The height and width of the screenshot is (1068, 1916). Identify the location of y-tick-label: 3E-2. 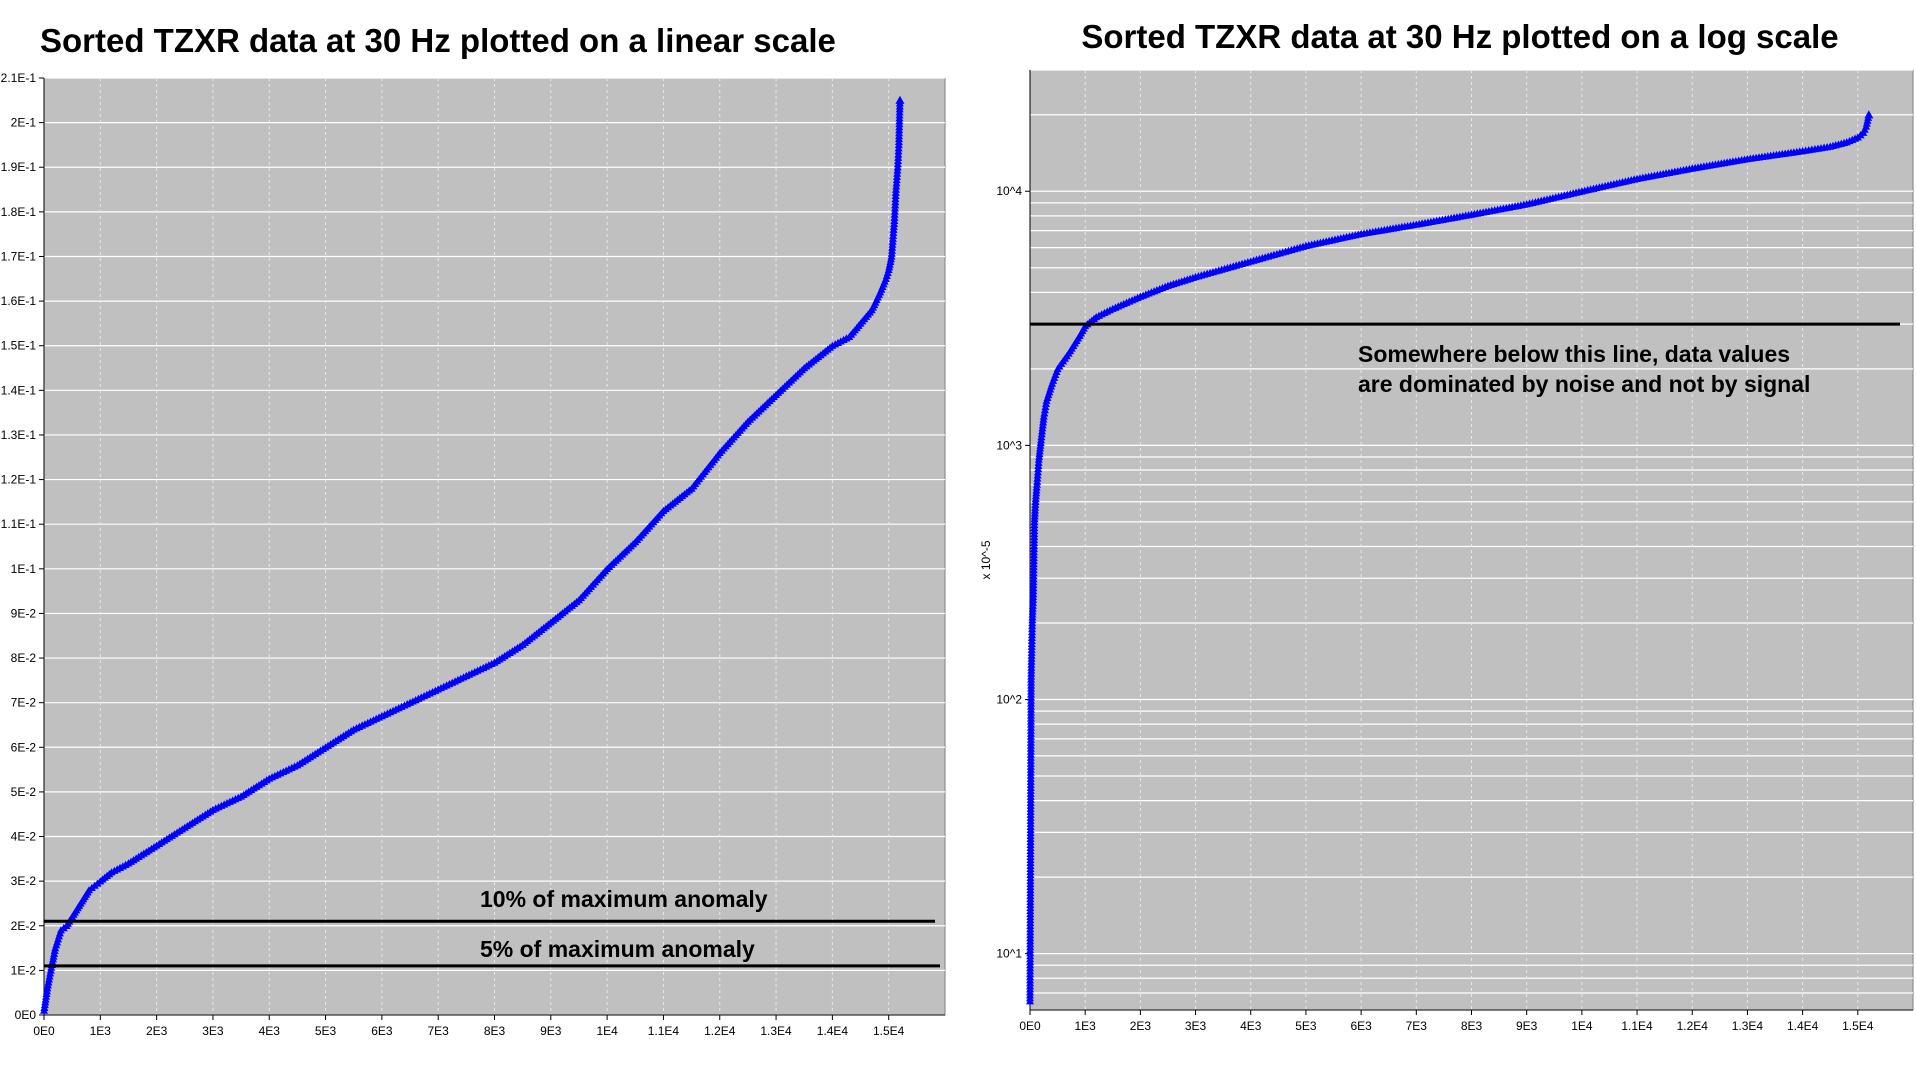
(24, 881).